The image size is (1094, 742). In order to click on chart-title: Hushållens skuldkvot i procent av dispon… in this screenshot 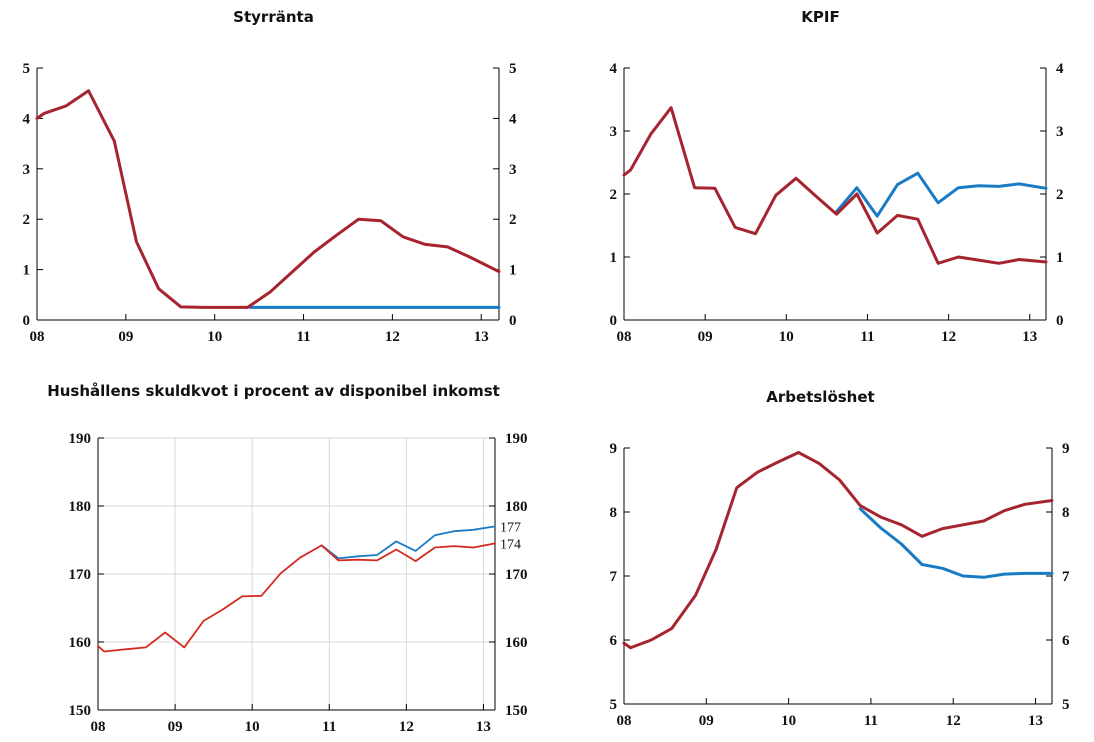, I will do `click(273, 391)`.